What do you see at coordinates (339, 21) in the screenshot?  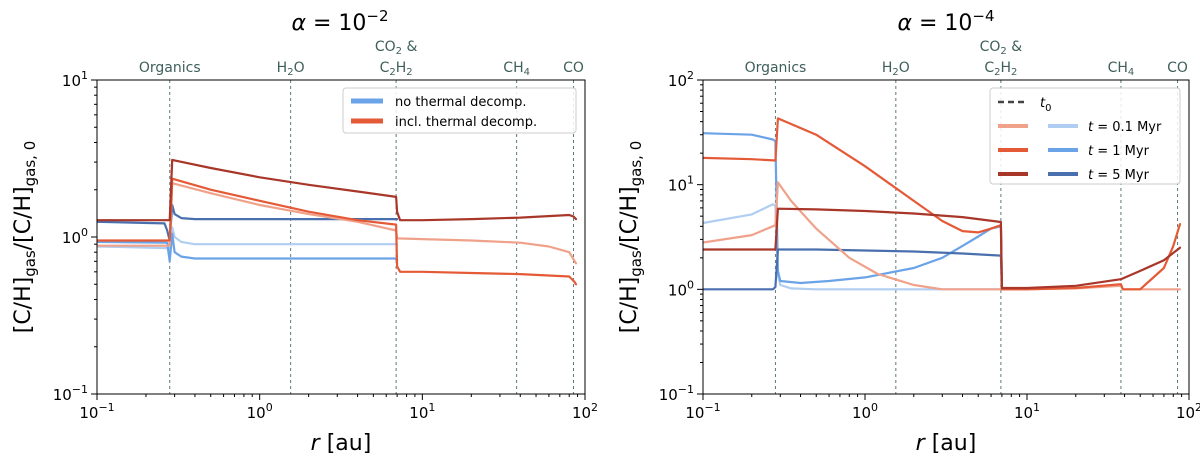 I see `panel-title: α = 10−2` at bounding box center [339, 21].